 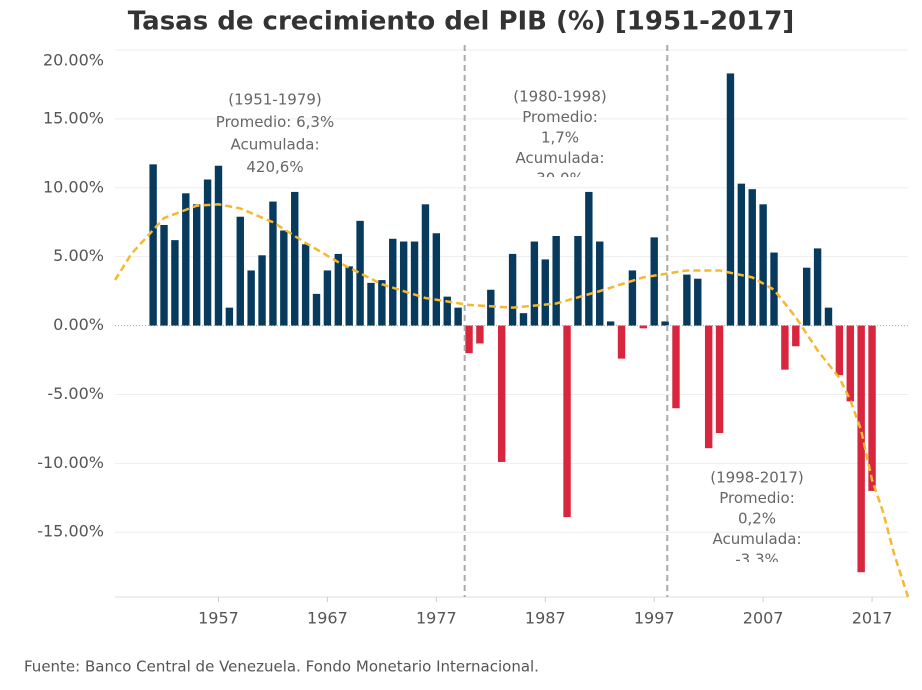 I want to click on annotation-line: Promedio: 6,3%, so click(x=275, y=122).